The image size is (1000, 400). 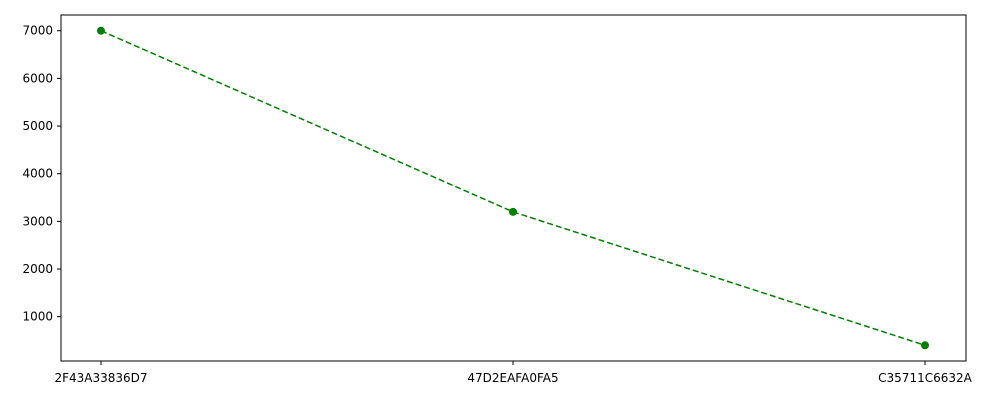 I want to click on x-axis: 2F43A33836D7 47D2EAFA0FA5 C35711C6632A, so click(x=513, y=373).